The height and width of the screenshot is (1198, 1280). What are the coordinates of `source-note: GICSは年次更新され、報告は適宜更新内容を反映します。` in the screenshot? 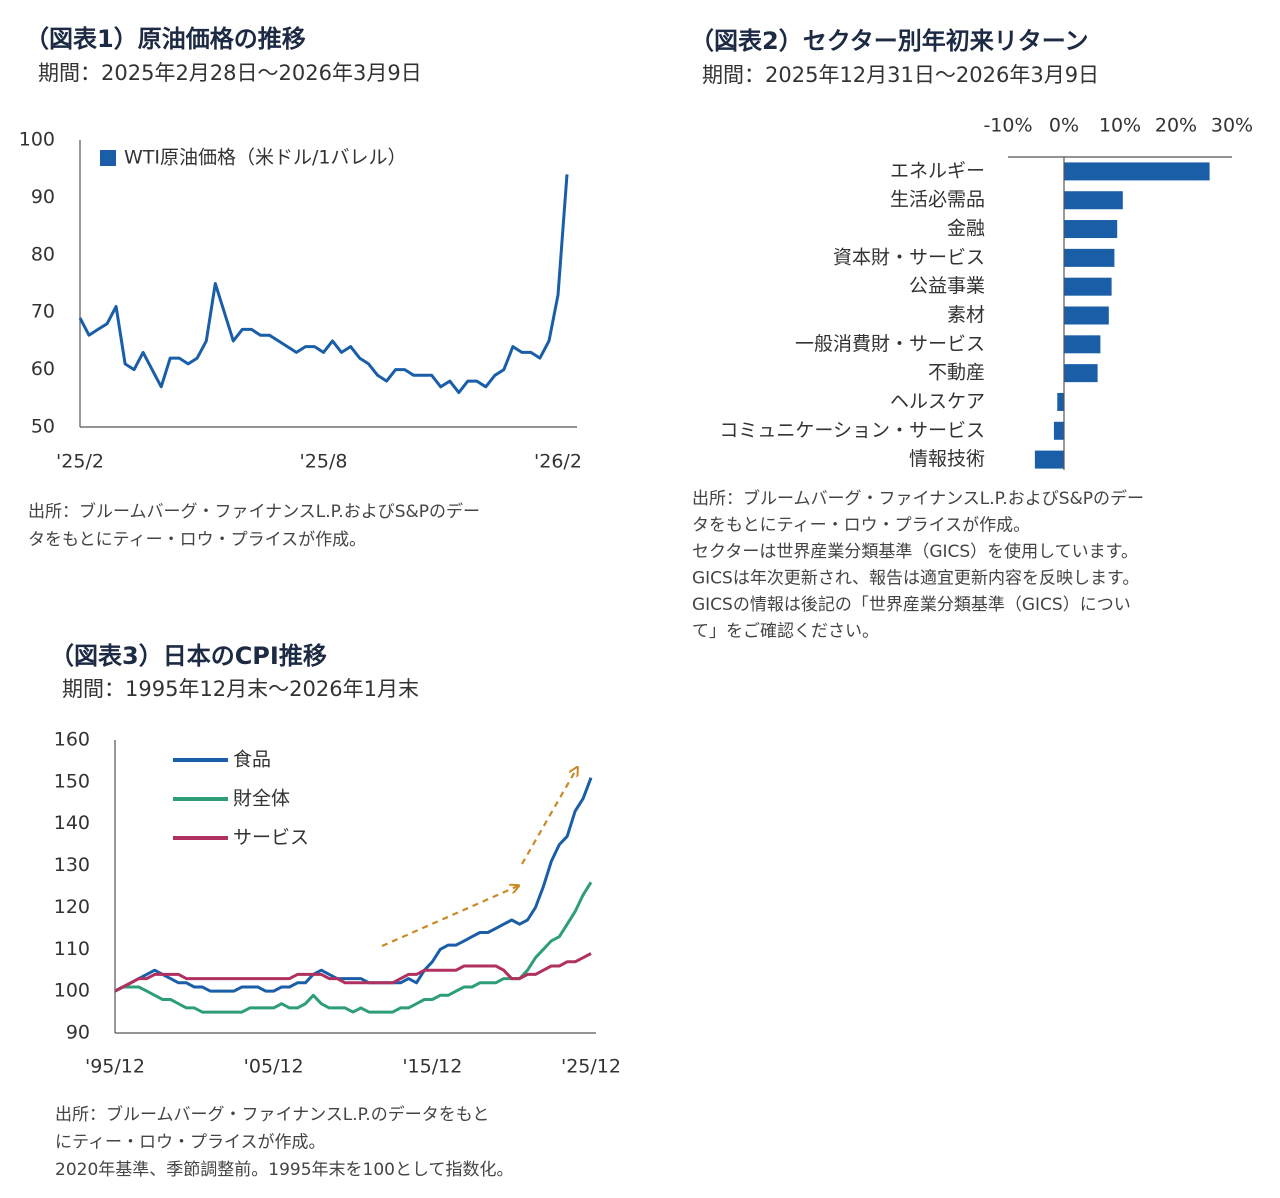 It's located at (915, 579).